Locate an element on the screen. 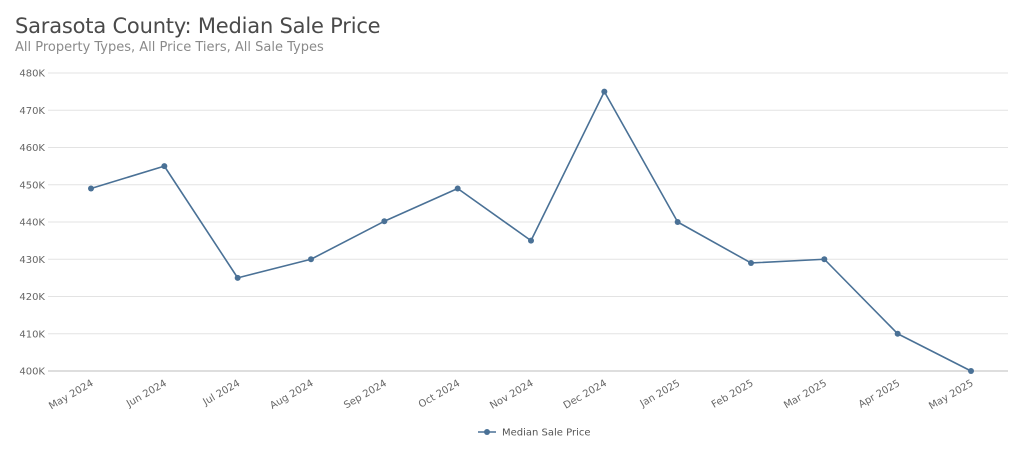 This screenshot has width=1024, height=469. legend-marker is located at coordinates (487, 432).